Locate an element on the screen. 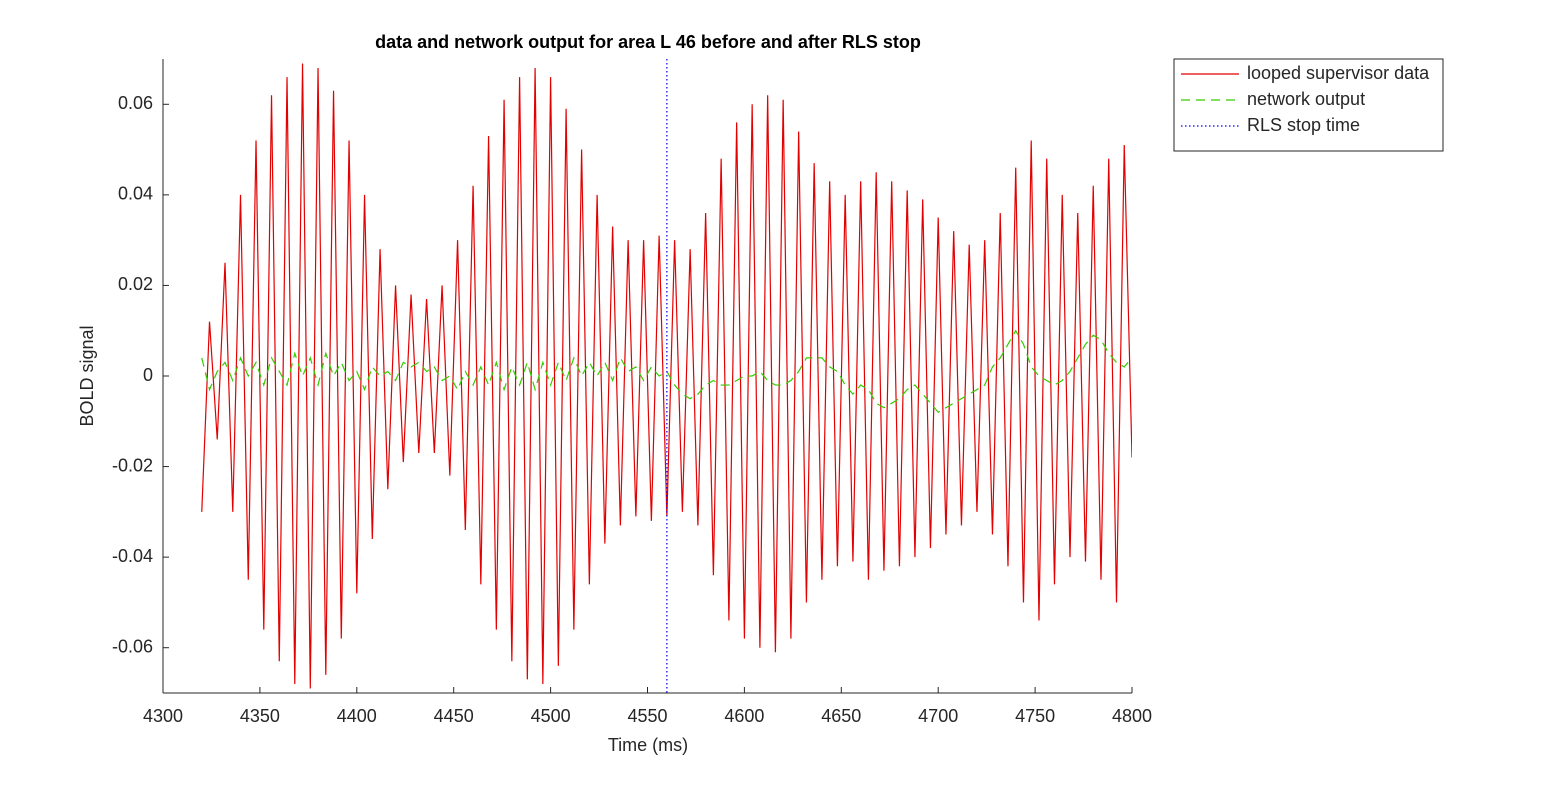 Image resolution: width=1563 pixels, height=786 pixels. y-axis-label: BOLD signal is located at coordinates (87, 375).